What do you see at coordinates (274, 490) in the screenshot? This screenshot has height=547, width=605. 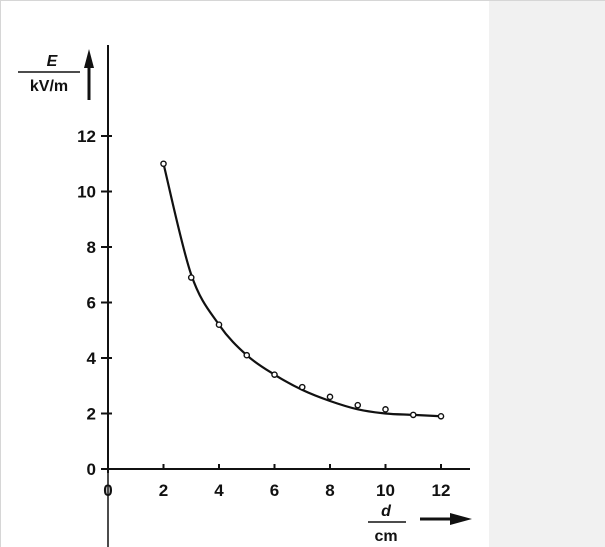 I see `x-tick-label: 6` at bounding box center [274, 490].